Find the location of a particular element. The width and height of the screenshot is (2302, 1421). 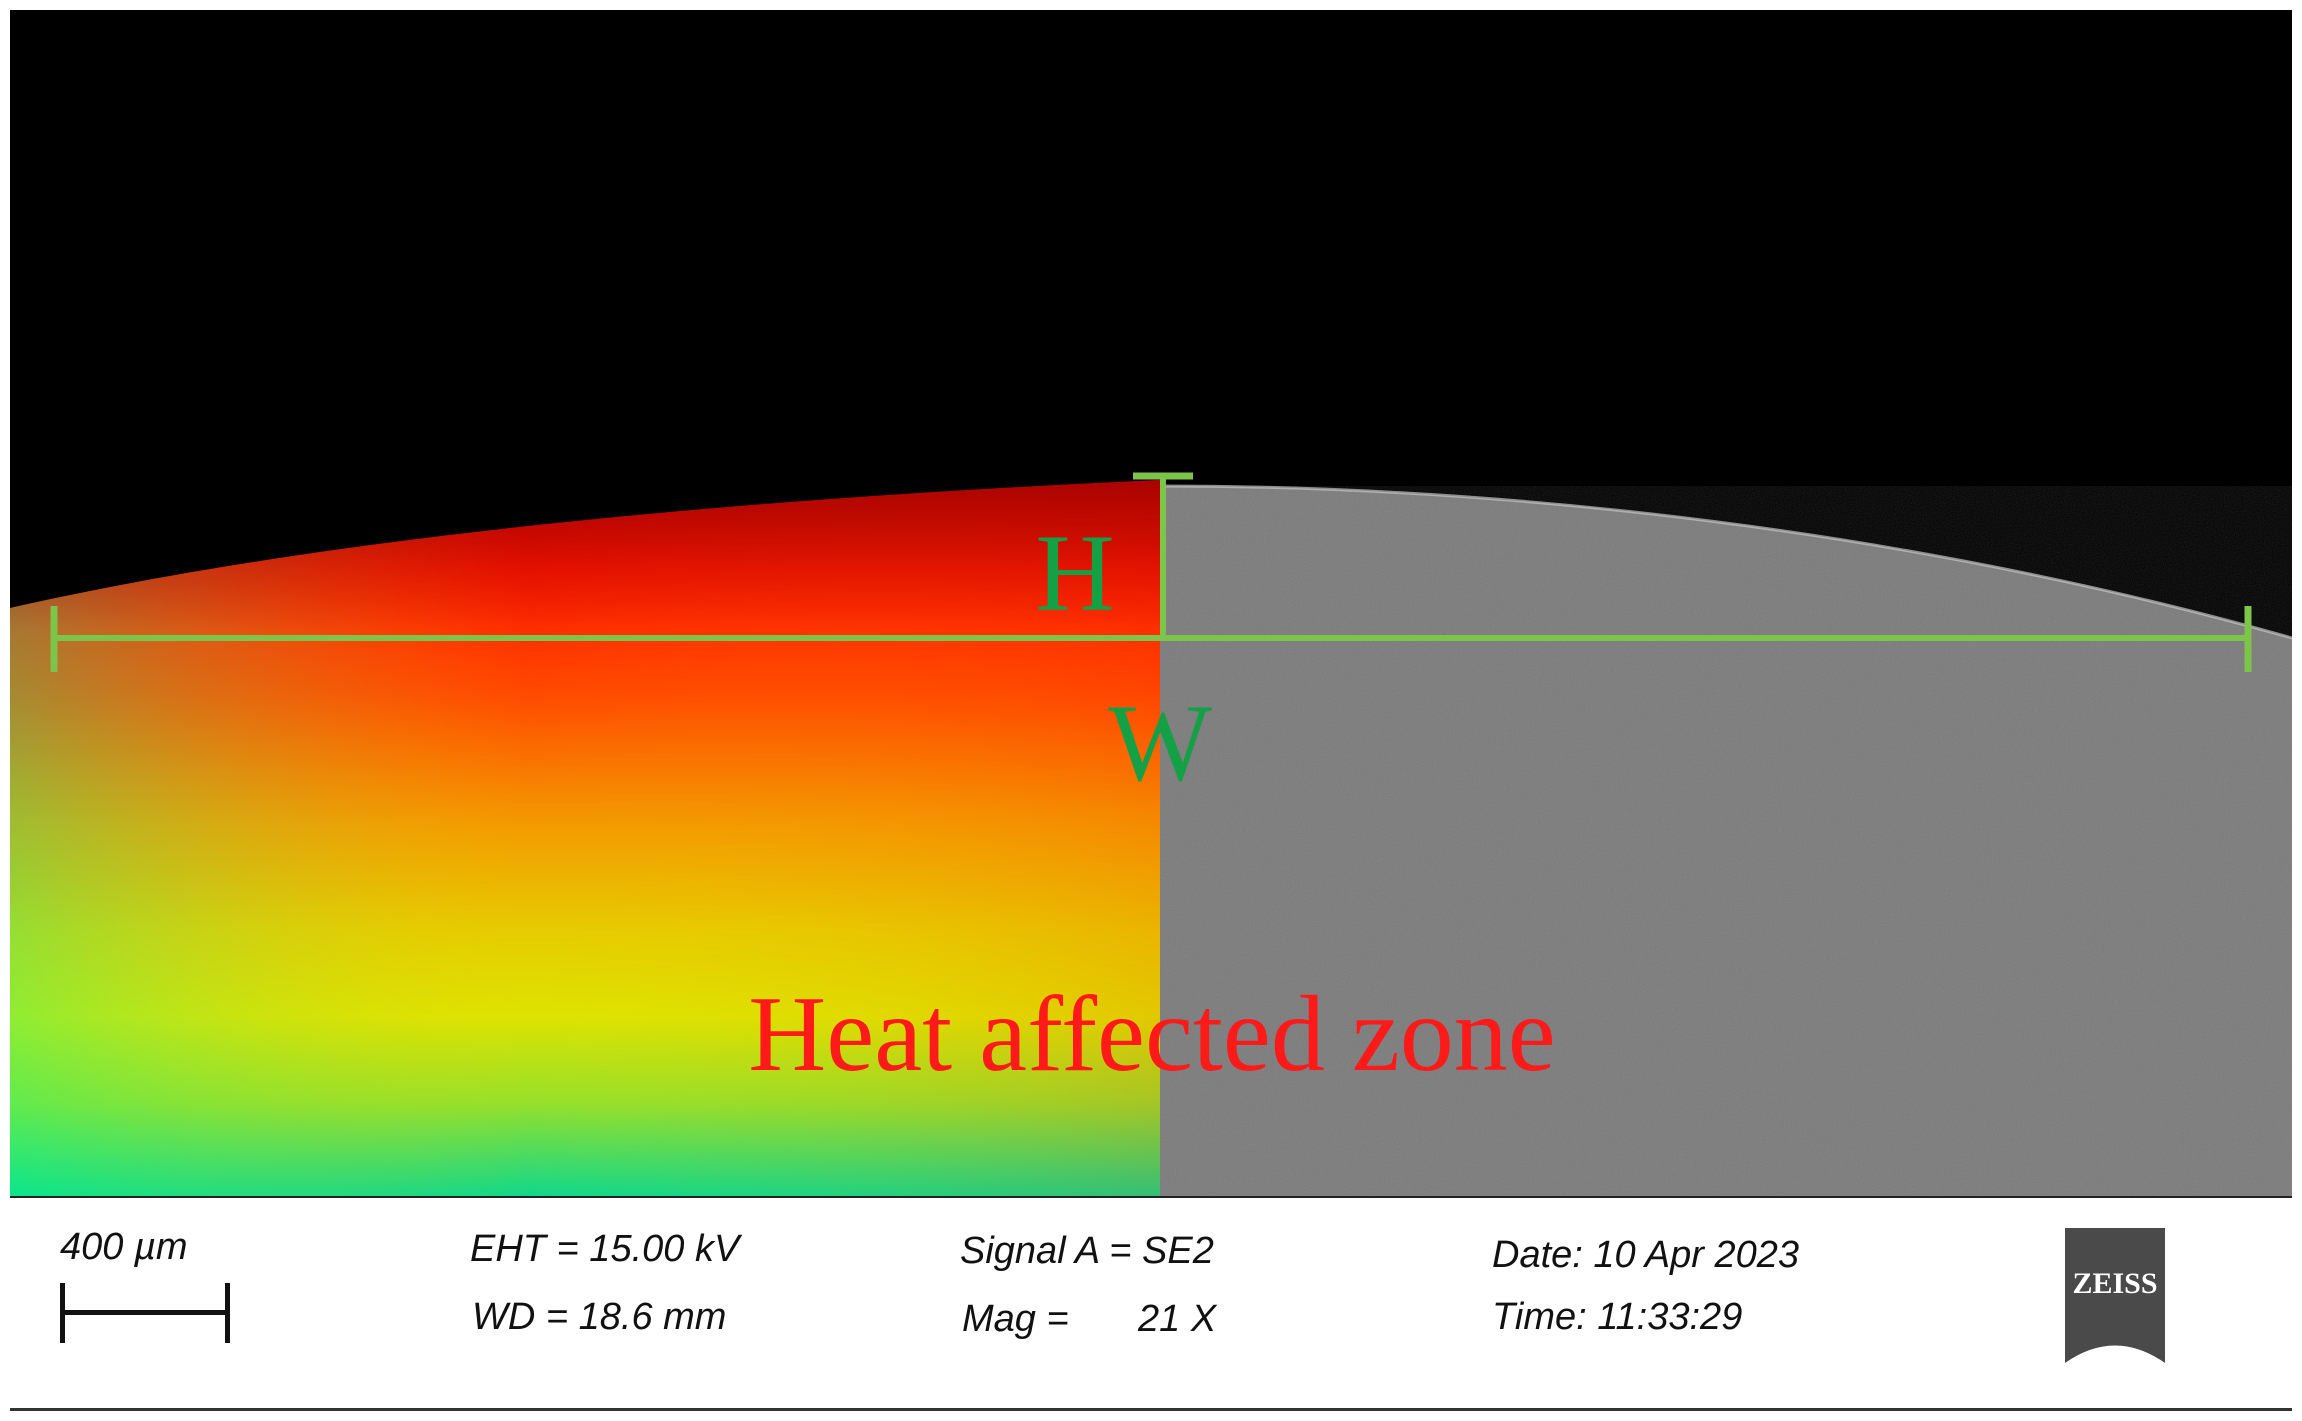

zeiss-logo-icon: ZEISS is located at coordinates (2115, 1295).